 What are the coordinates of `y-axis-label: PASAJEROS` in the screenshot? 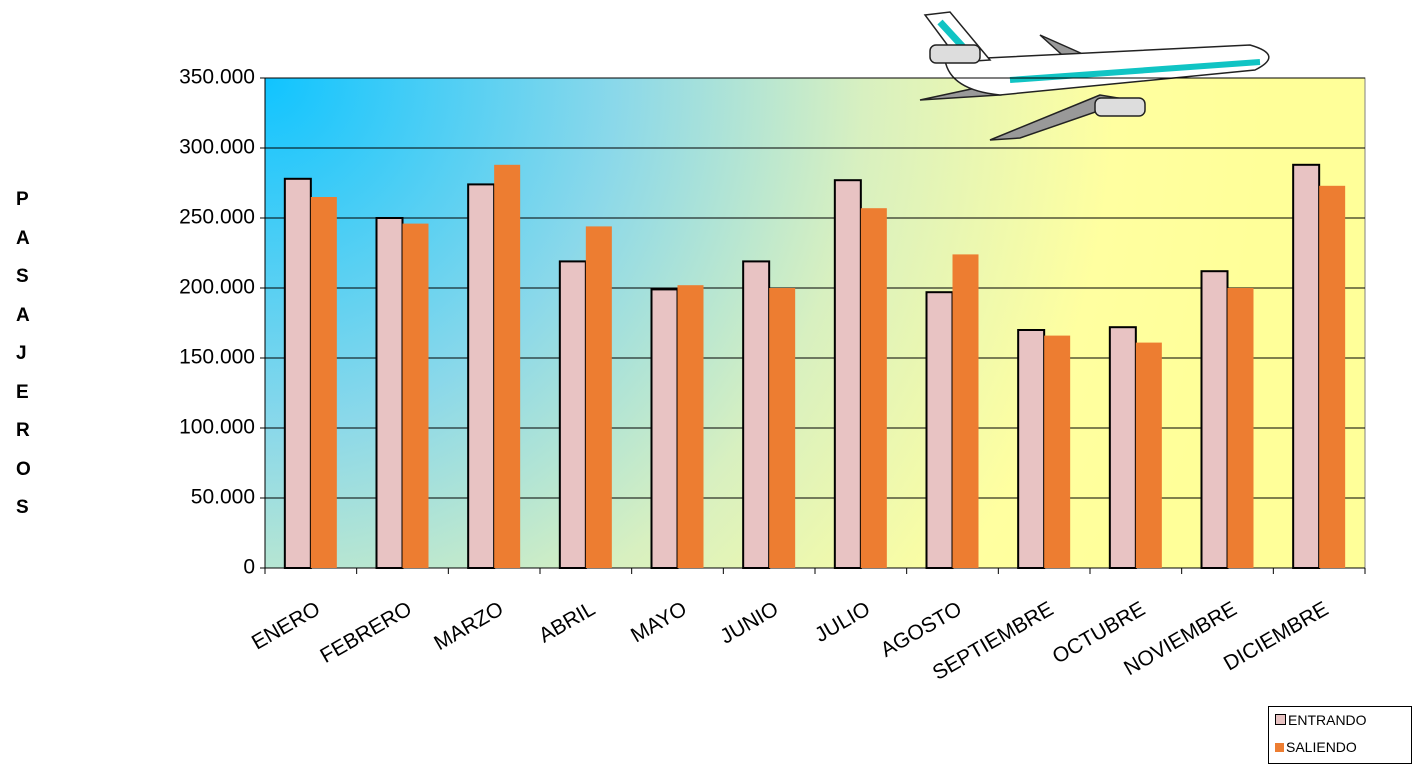 It's located at (23, 353).